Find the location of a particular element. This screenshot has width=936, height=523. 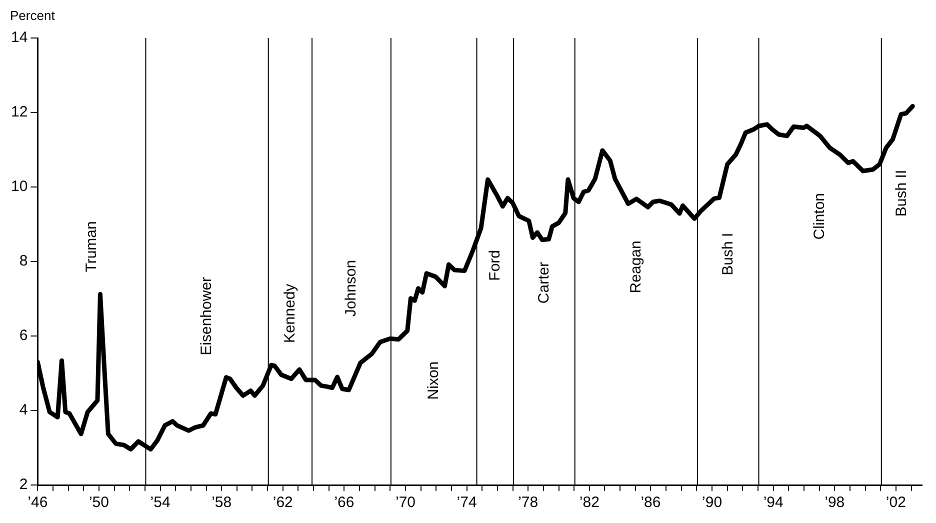

annotation: Johnson is located at coordinates (351, 288).